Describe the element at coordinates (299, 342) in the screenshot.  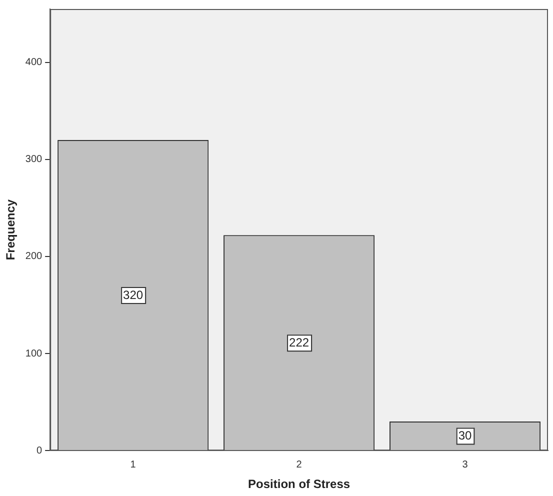
I see `data-label: 222` at that location.